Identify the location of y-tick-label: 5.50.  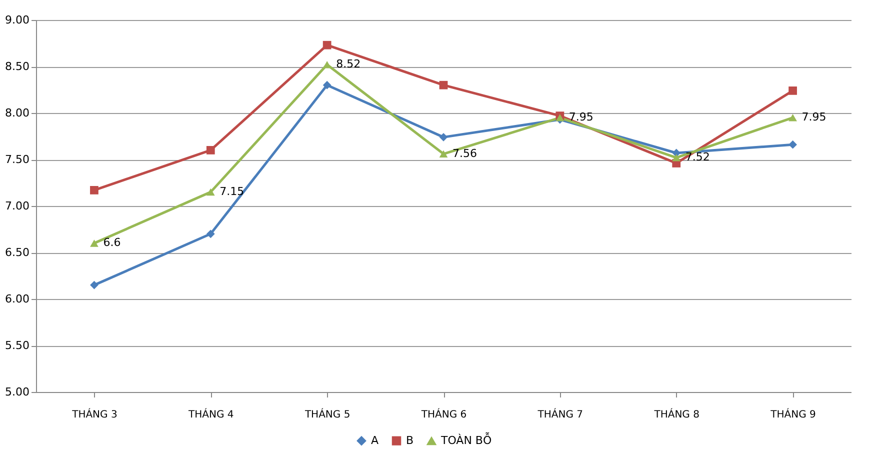
(17, 345).